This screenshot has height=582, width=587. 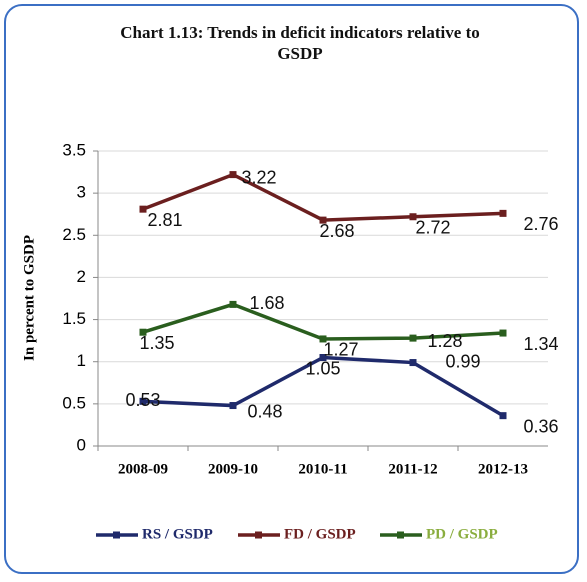 I want to click on y-tick-label: 3, so click(x=81, y=192).